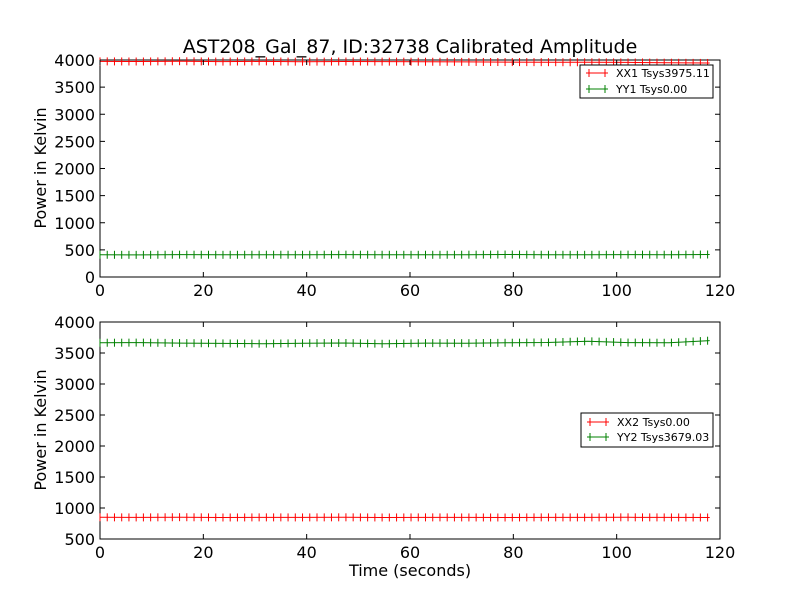  I want to click on bottom-ytick-label: 2500, so click(74, 415).